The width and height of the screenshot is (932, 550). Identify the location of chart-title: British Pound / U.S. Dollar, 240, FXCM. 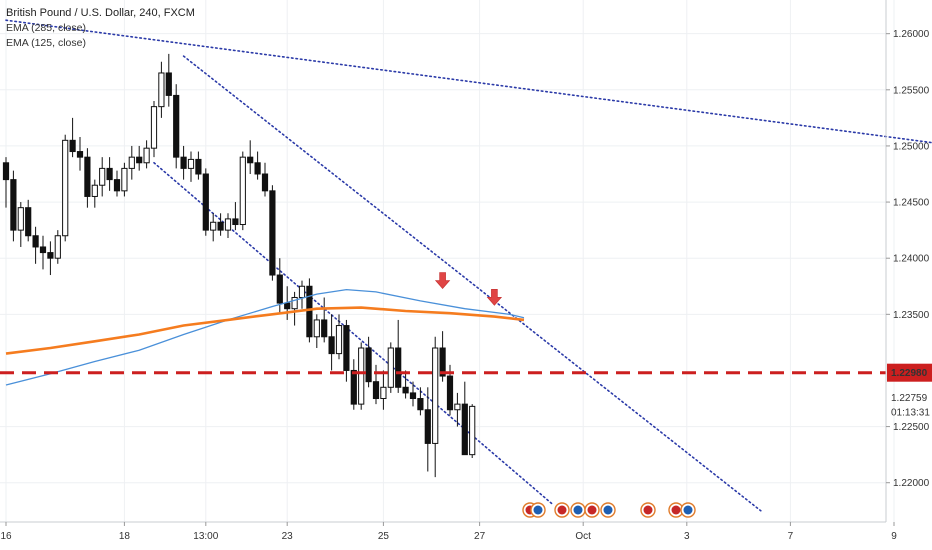
(100, 13).